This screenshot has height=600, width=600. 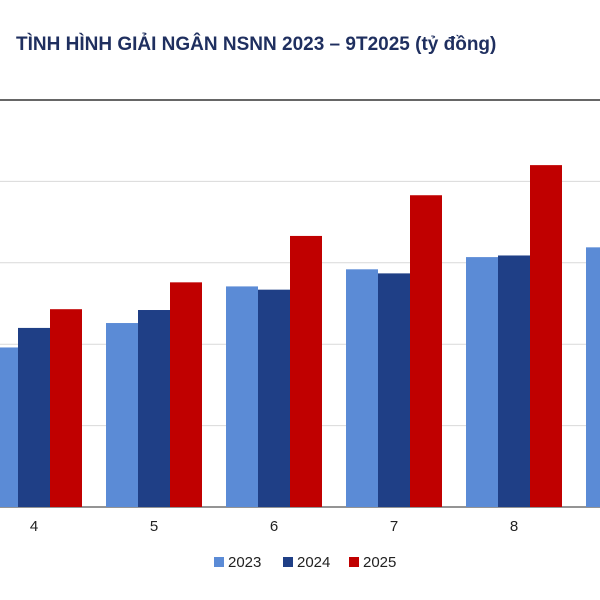 What do you see at coordinates (379, 562) in the screenshot?
I see `legend-label: 2025` at bounding box center [379, 562].